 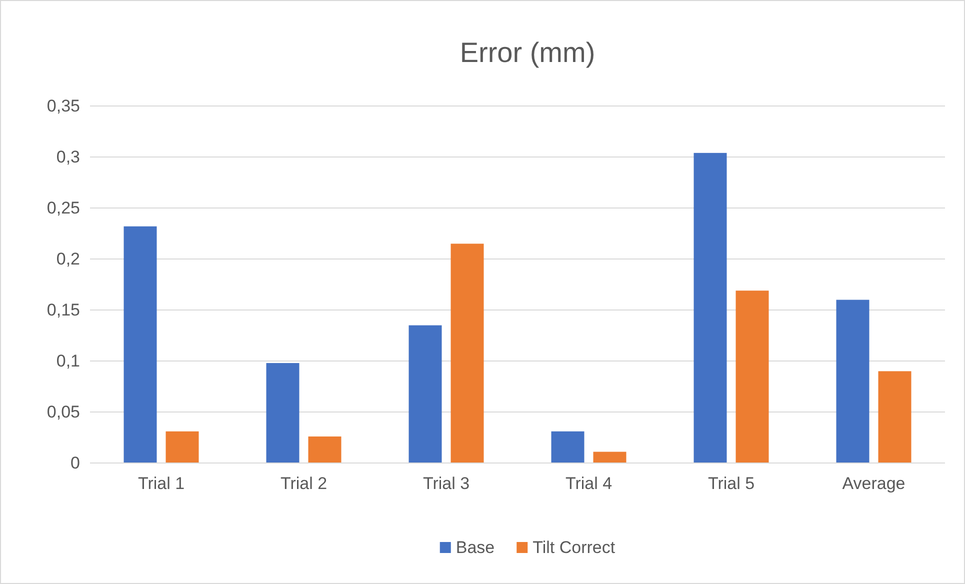 I want to click on y-tick-label: 0,2, so click(x=68, y=258).